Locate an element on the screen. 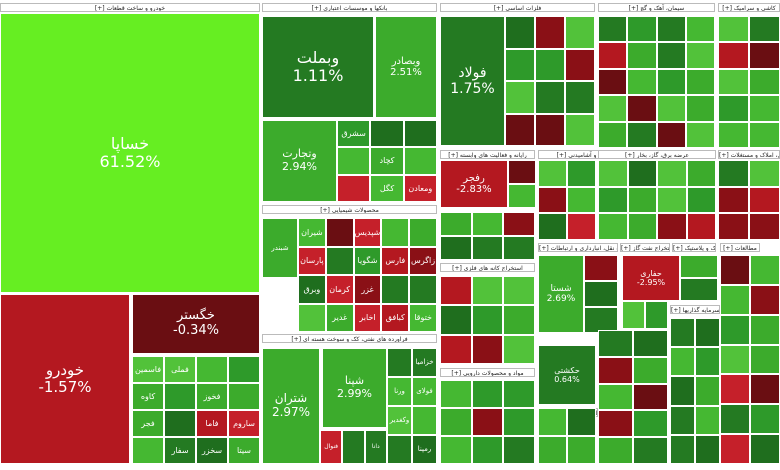  stock-cell: زاگرس is located at coordinates (423, 260).